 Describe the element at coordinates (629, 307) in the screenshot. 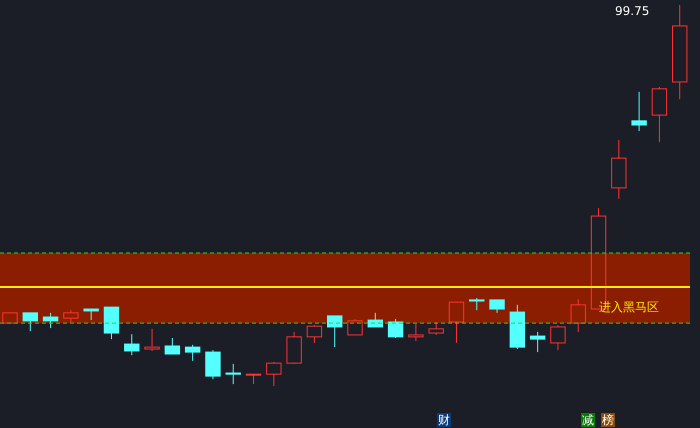

I see `annotation: 进入黑马区` at that location.